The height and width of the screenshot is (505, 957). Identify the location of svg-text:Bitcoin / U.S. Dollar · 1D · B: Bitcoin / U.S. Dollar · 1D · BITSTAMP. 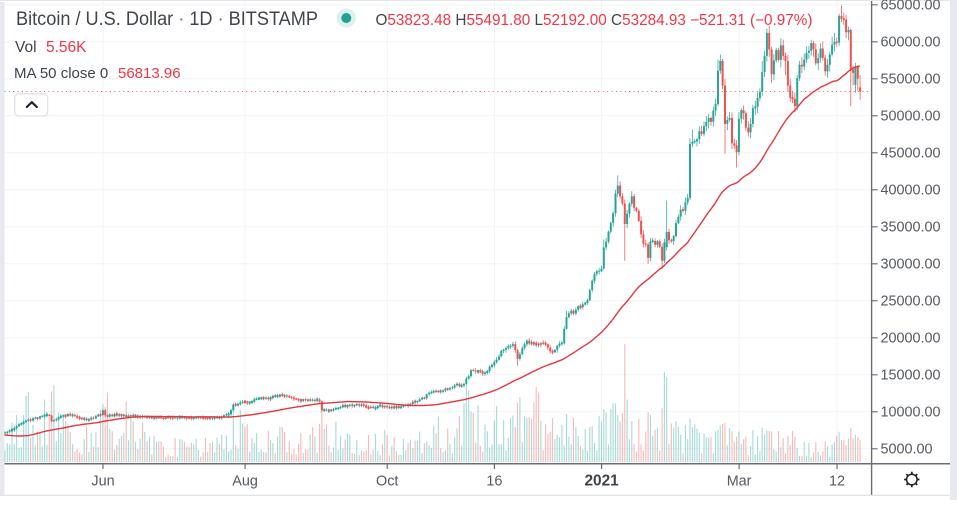
(167, 19).